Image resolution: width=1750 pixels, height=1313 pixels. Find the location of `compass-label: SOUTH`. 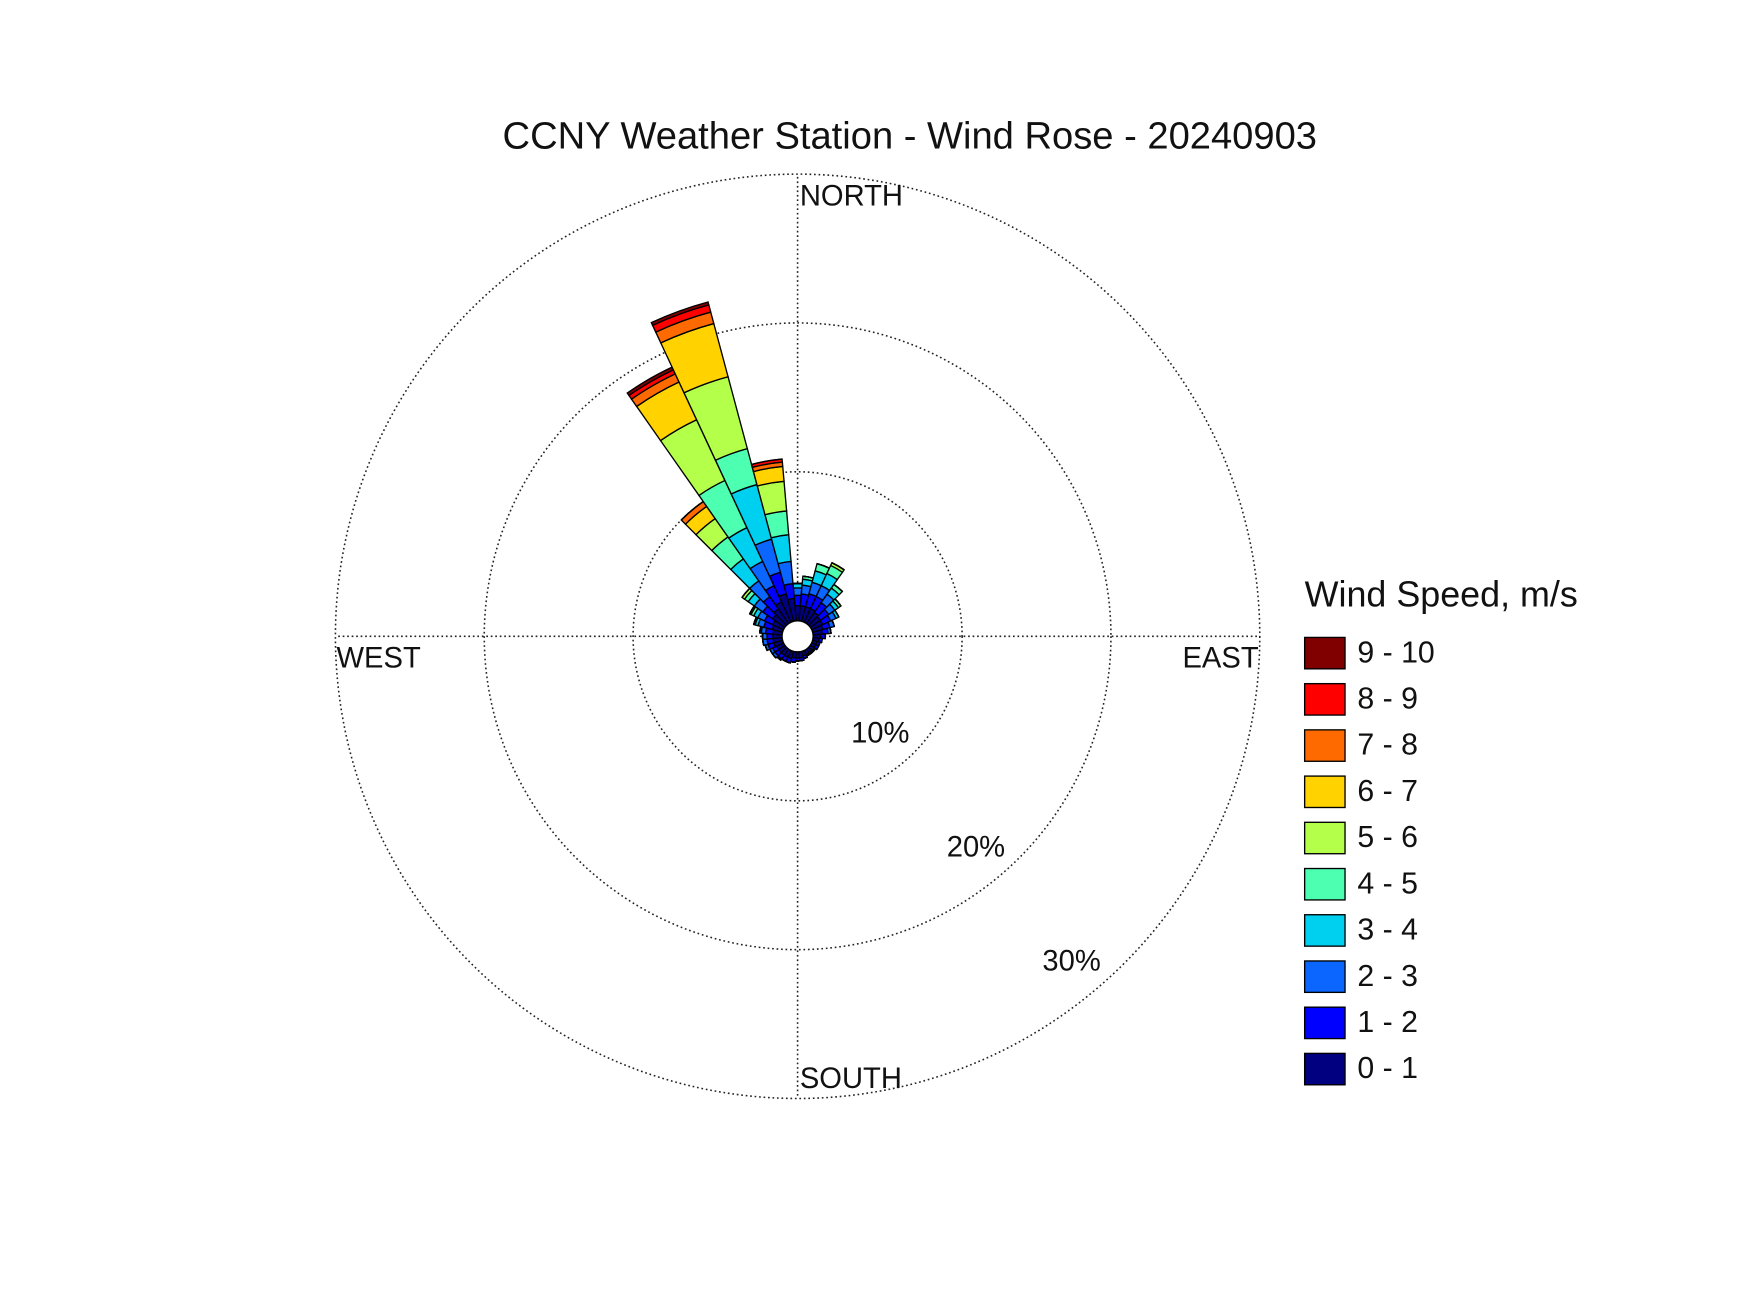

compass-label: SOUTH is located at coordinates (851, 1079).